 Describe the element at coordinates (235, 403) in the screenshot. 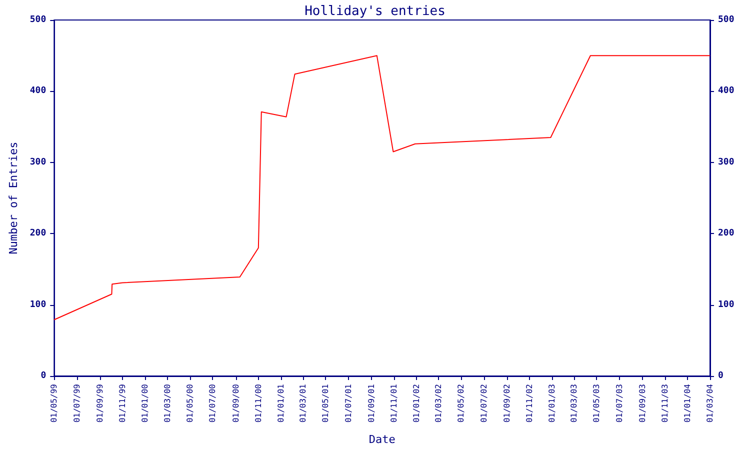

I see `x-tick-label: 01/09/00` at that location.